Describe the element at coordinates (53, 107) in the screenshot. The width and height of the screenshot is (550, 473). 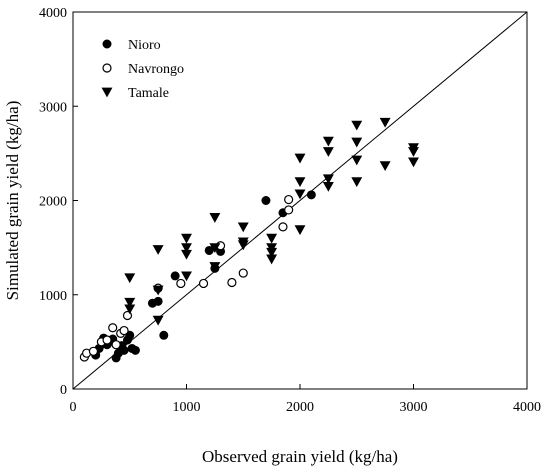
I see `y-tick-label: 3000` at that location.